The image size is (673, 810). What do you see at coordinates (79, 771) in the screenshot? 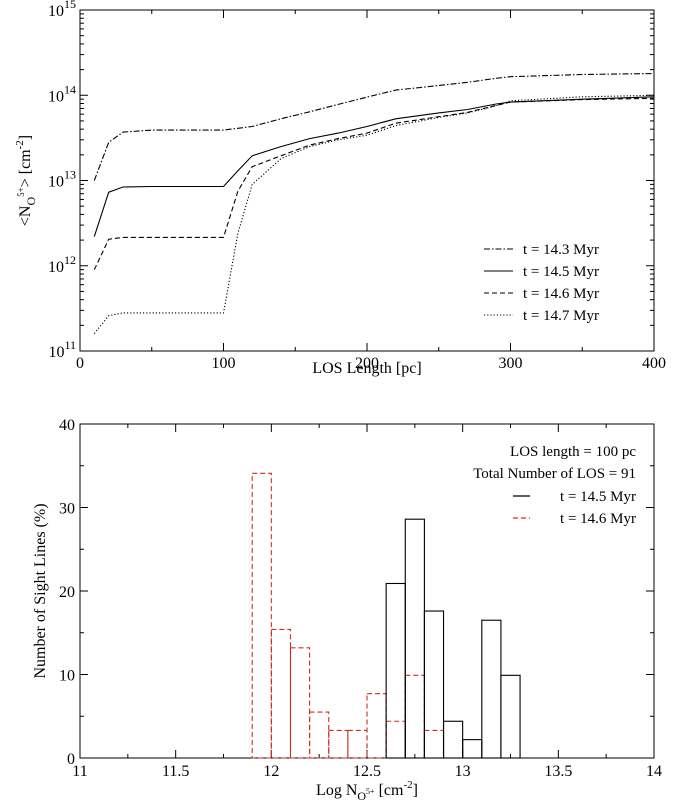
I see `x-tick-label: 11` at bounding box center [79, 771].